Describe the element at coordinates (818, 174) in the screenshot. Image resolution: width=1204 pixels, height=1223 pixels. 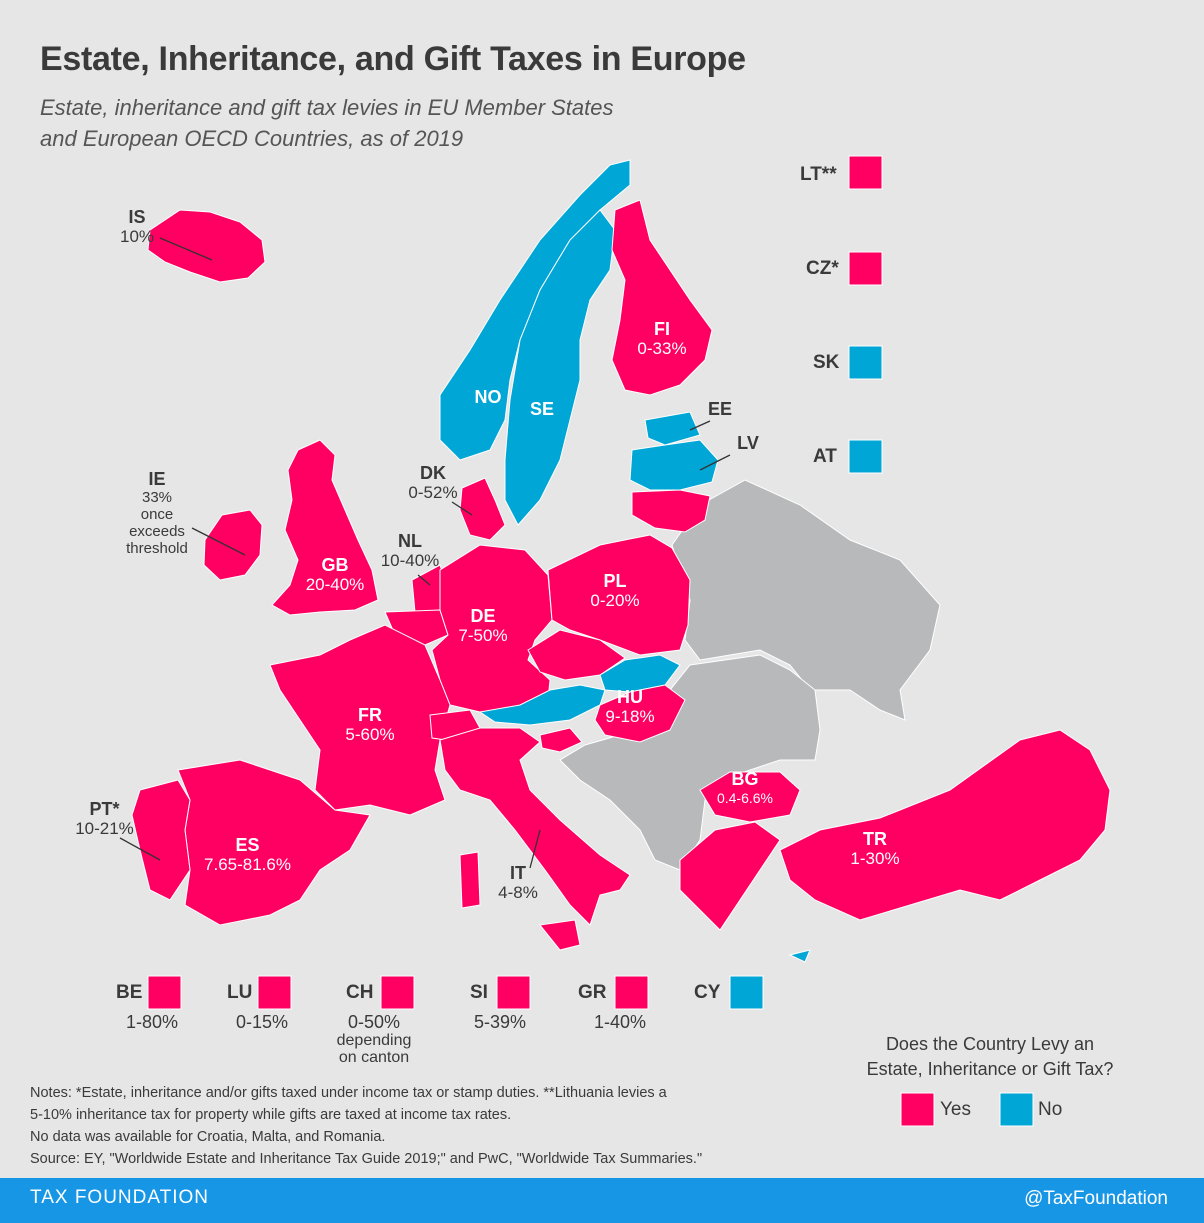
I see `inset-code-lt: LT**` at that location.